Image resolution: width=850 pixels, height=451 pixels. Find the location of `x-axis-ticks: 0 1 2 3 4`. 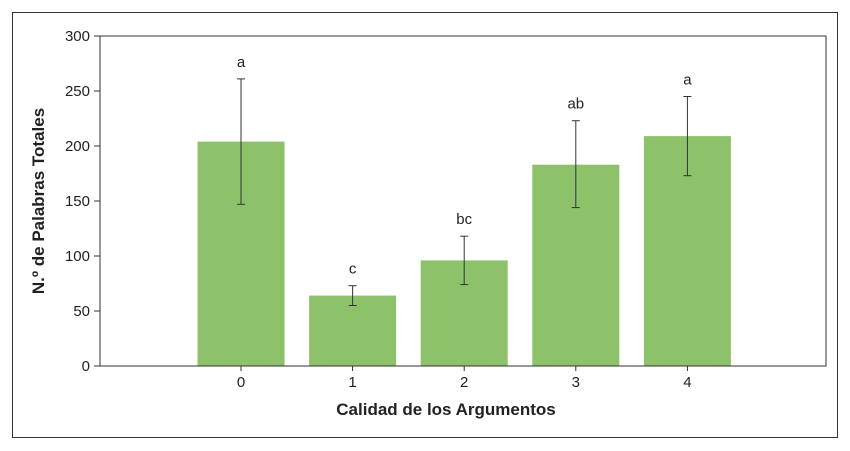

x-axis-ticks: 0 1 2 3 4 is located at coordinates (464, 378).